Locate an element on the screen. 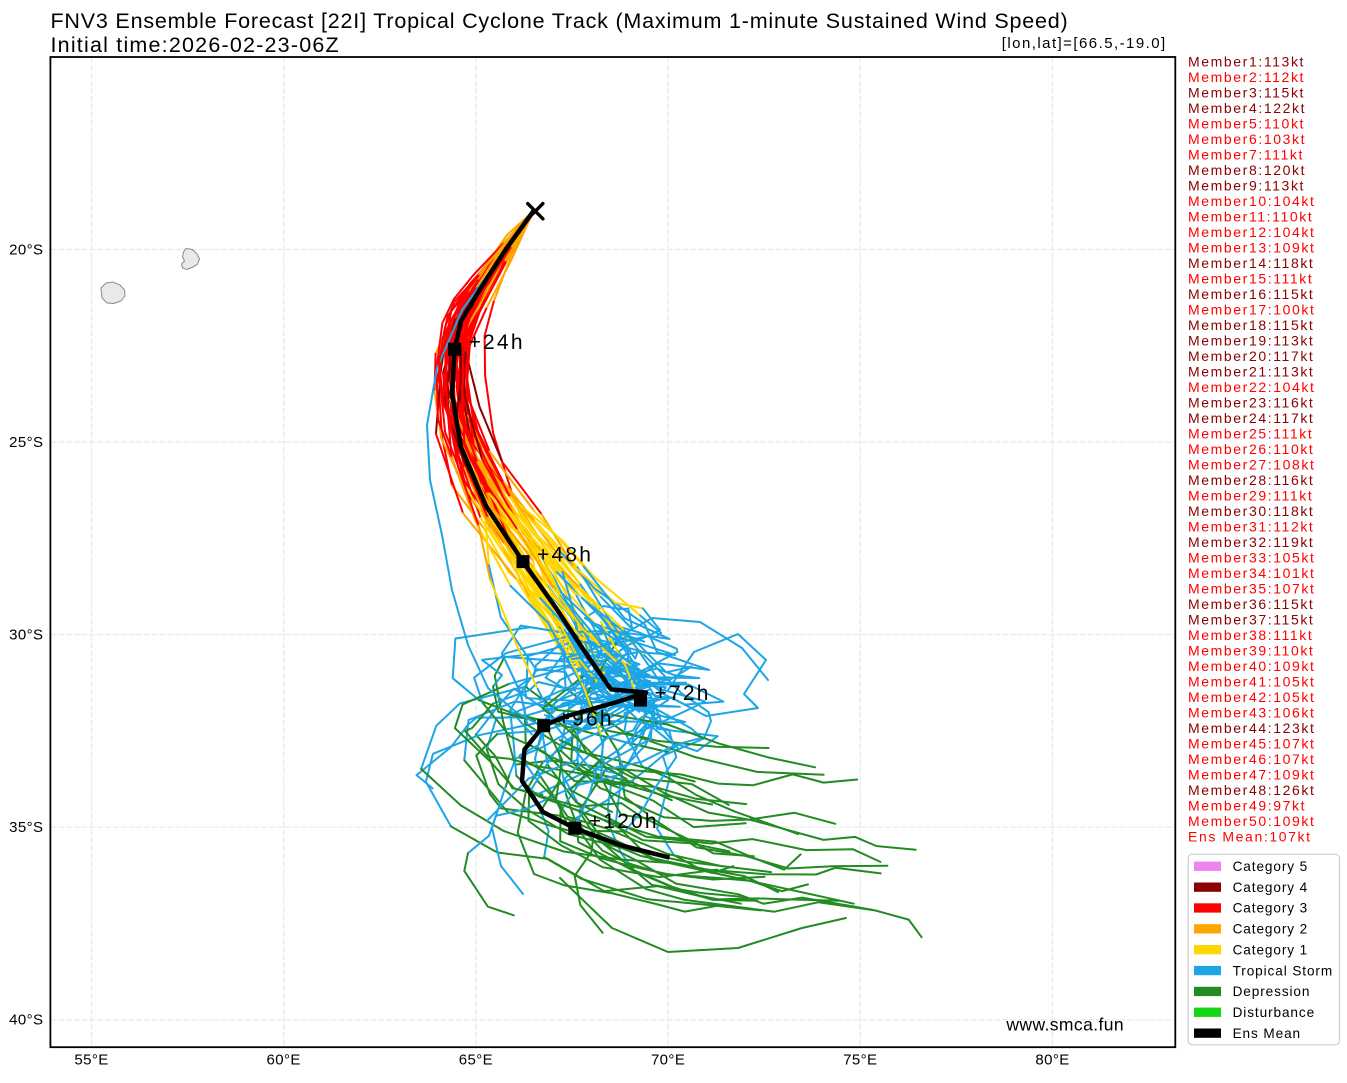  svg-text: 40°S is located at coordinates (26, 1020).